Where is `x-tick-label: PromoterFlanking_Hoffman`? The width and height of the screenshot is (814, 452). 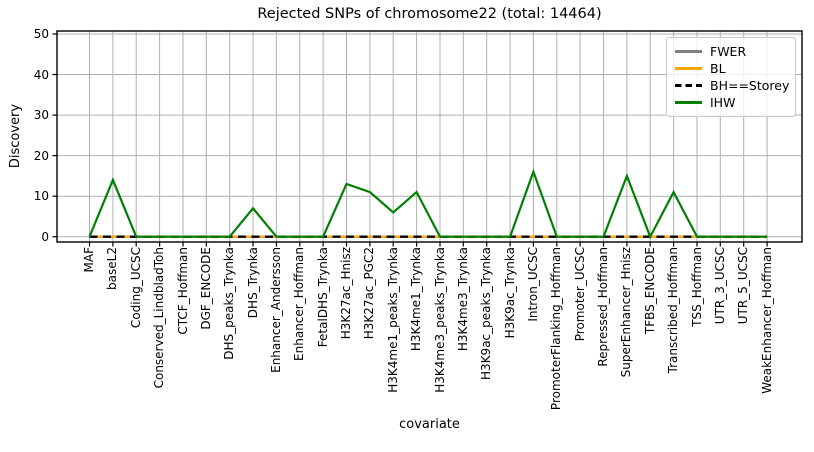 x-tick-label: PromoterFlanking_Hoffman is located at coordinates (556, 329).